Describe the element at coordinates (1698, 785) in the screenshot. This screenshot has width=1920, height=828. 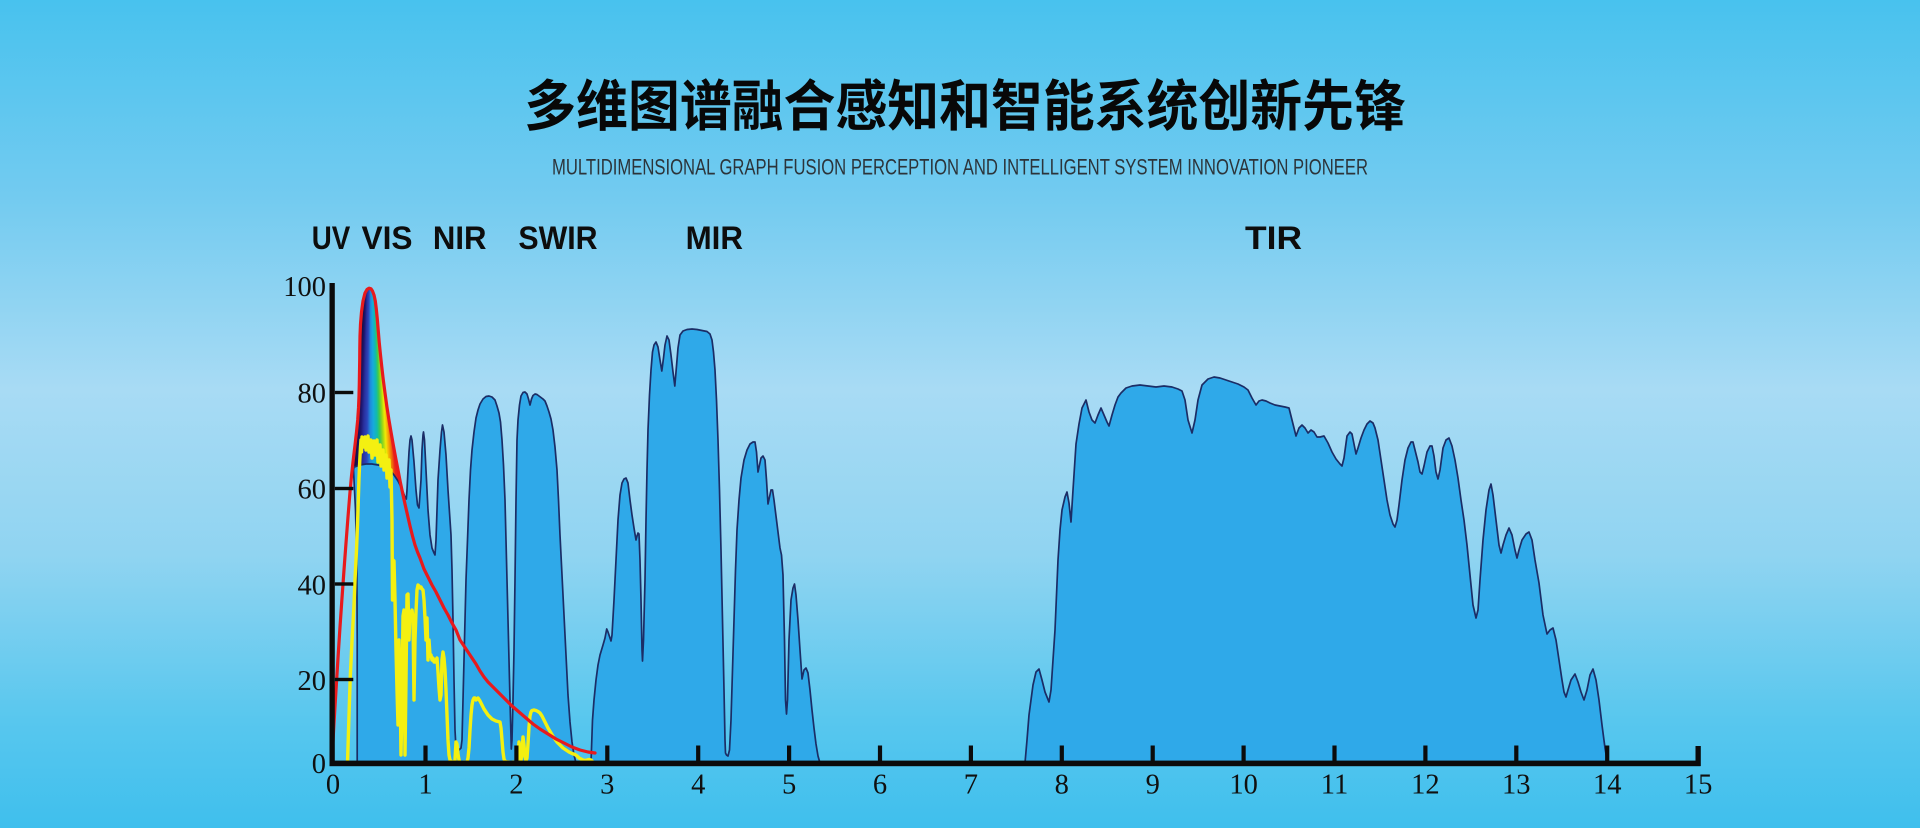
I see `svg-text: 15` at that location.